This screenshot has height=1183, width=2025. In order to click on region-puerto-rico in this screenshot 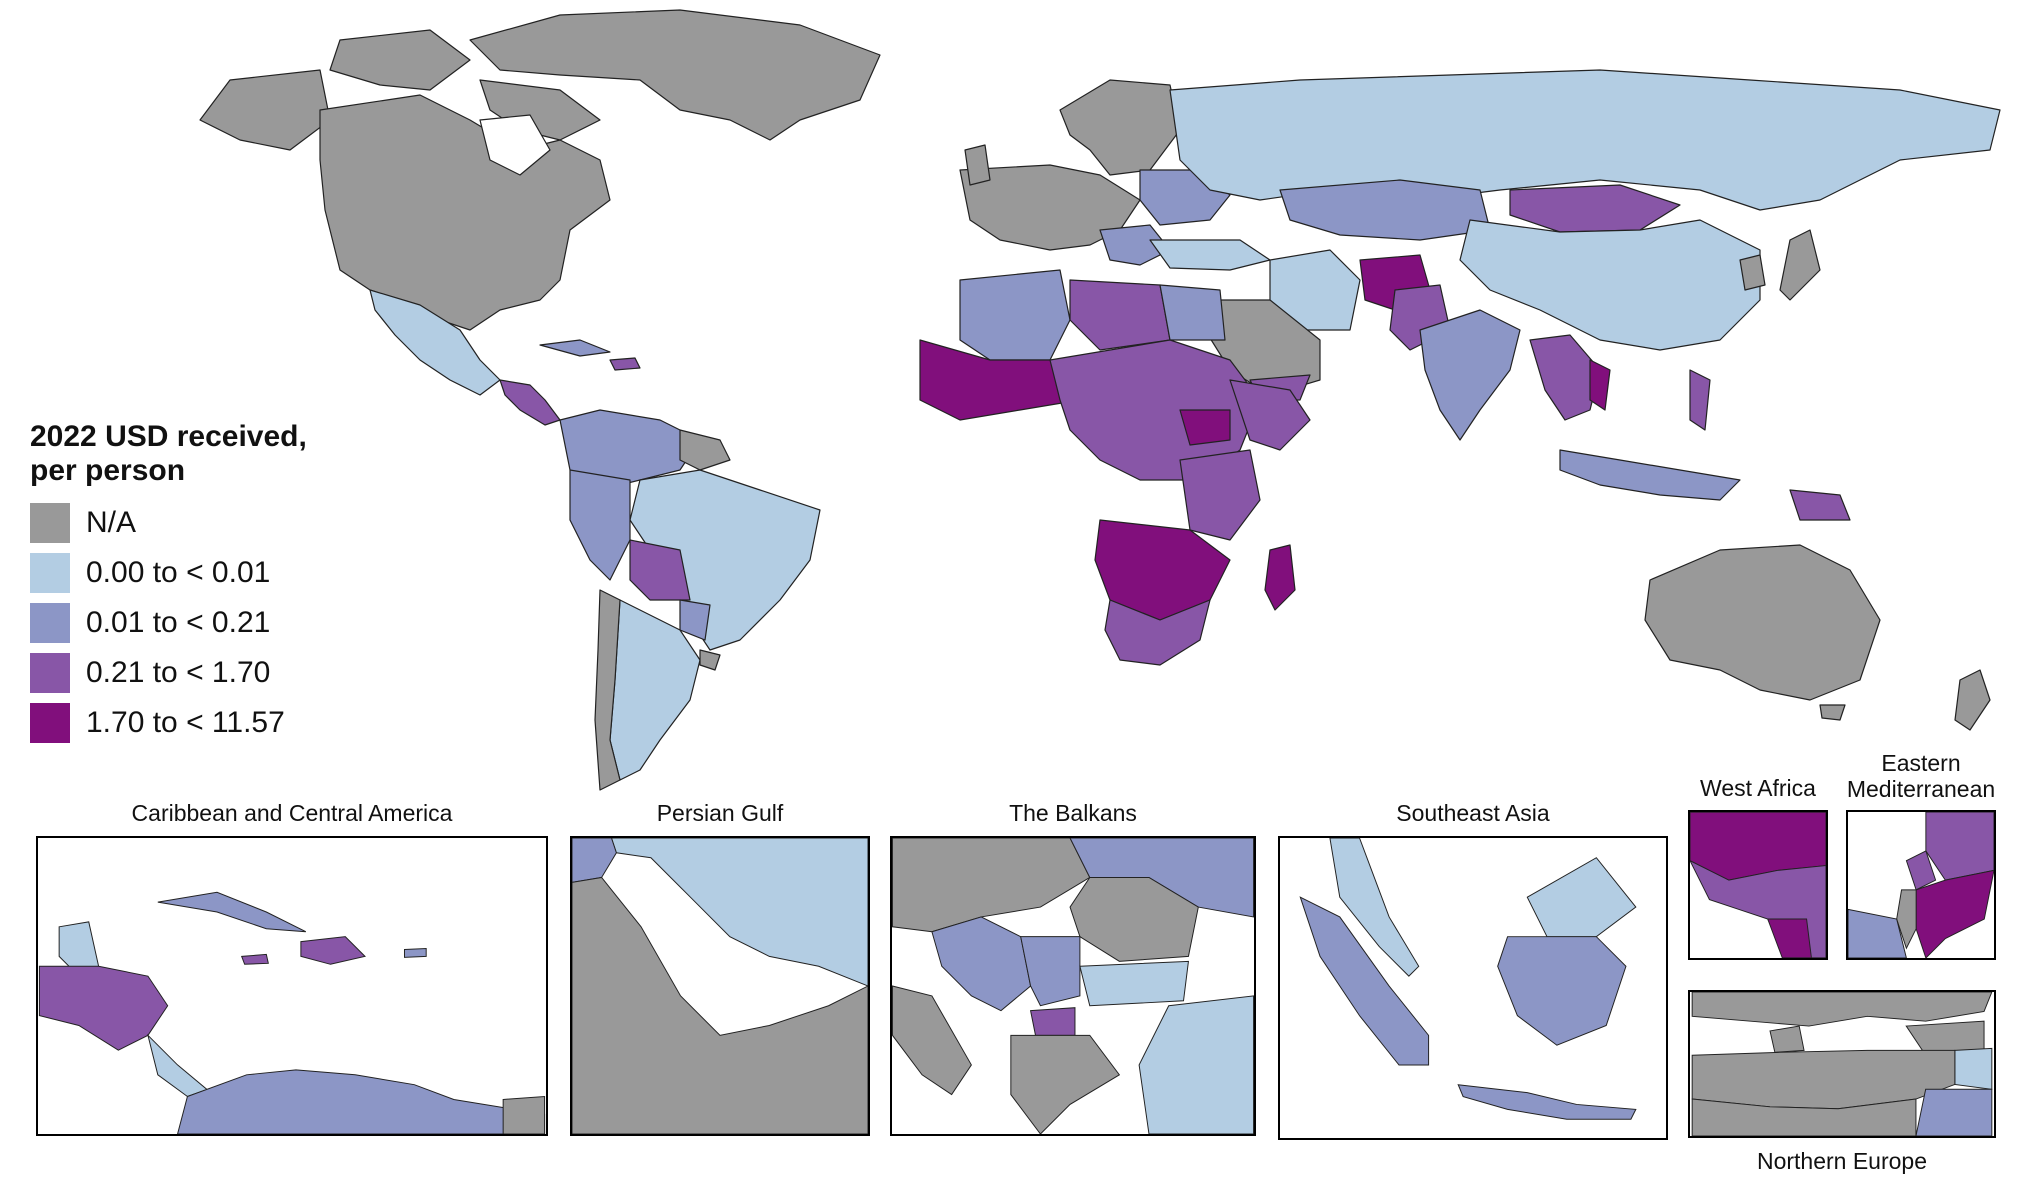, I will do `click(415, 952)`.